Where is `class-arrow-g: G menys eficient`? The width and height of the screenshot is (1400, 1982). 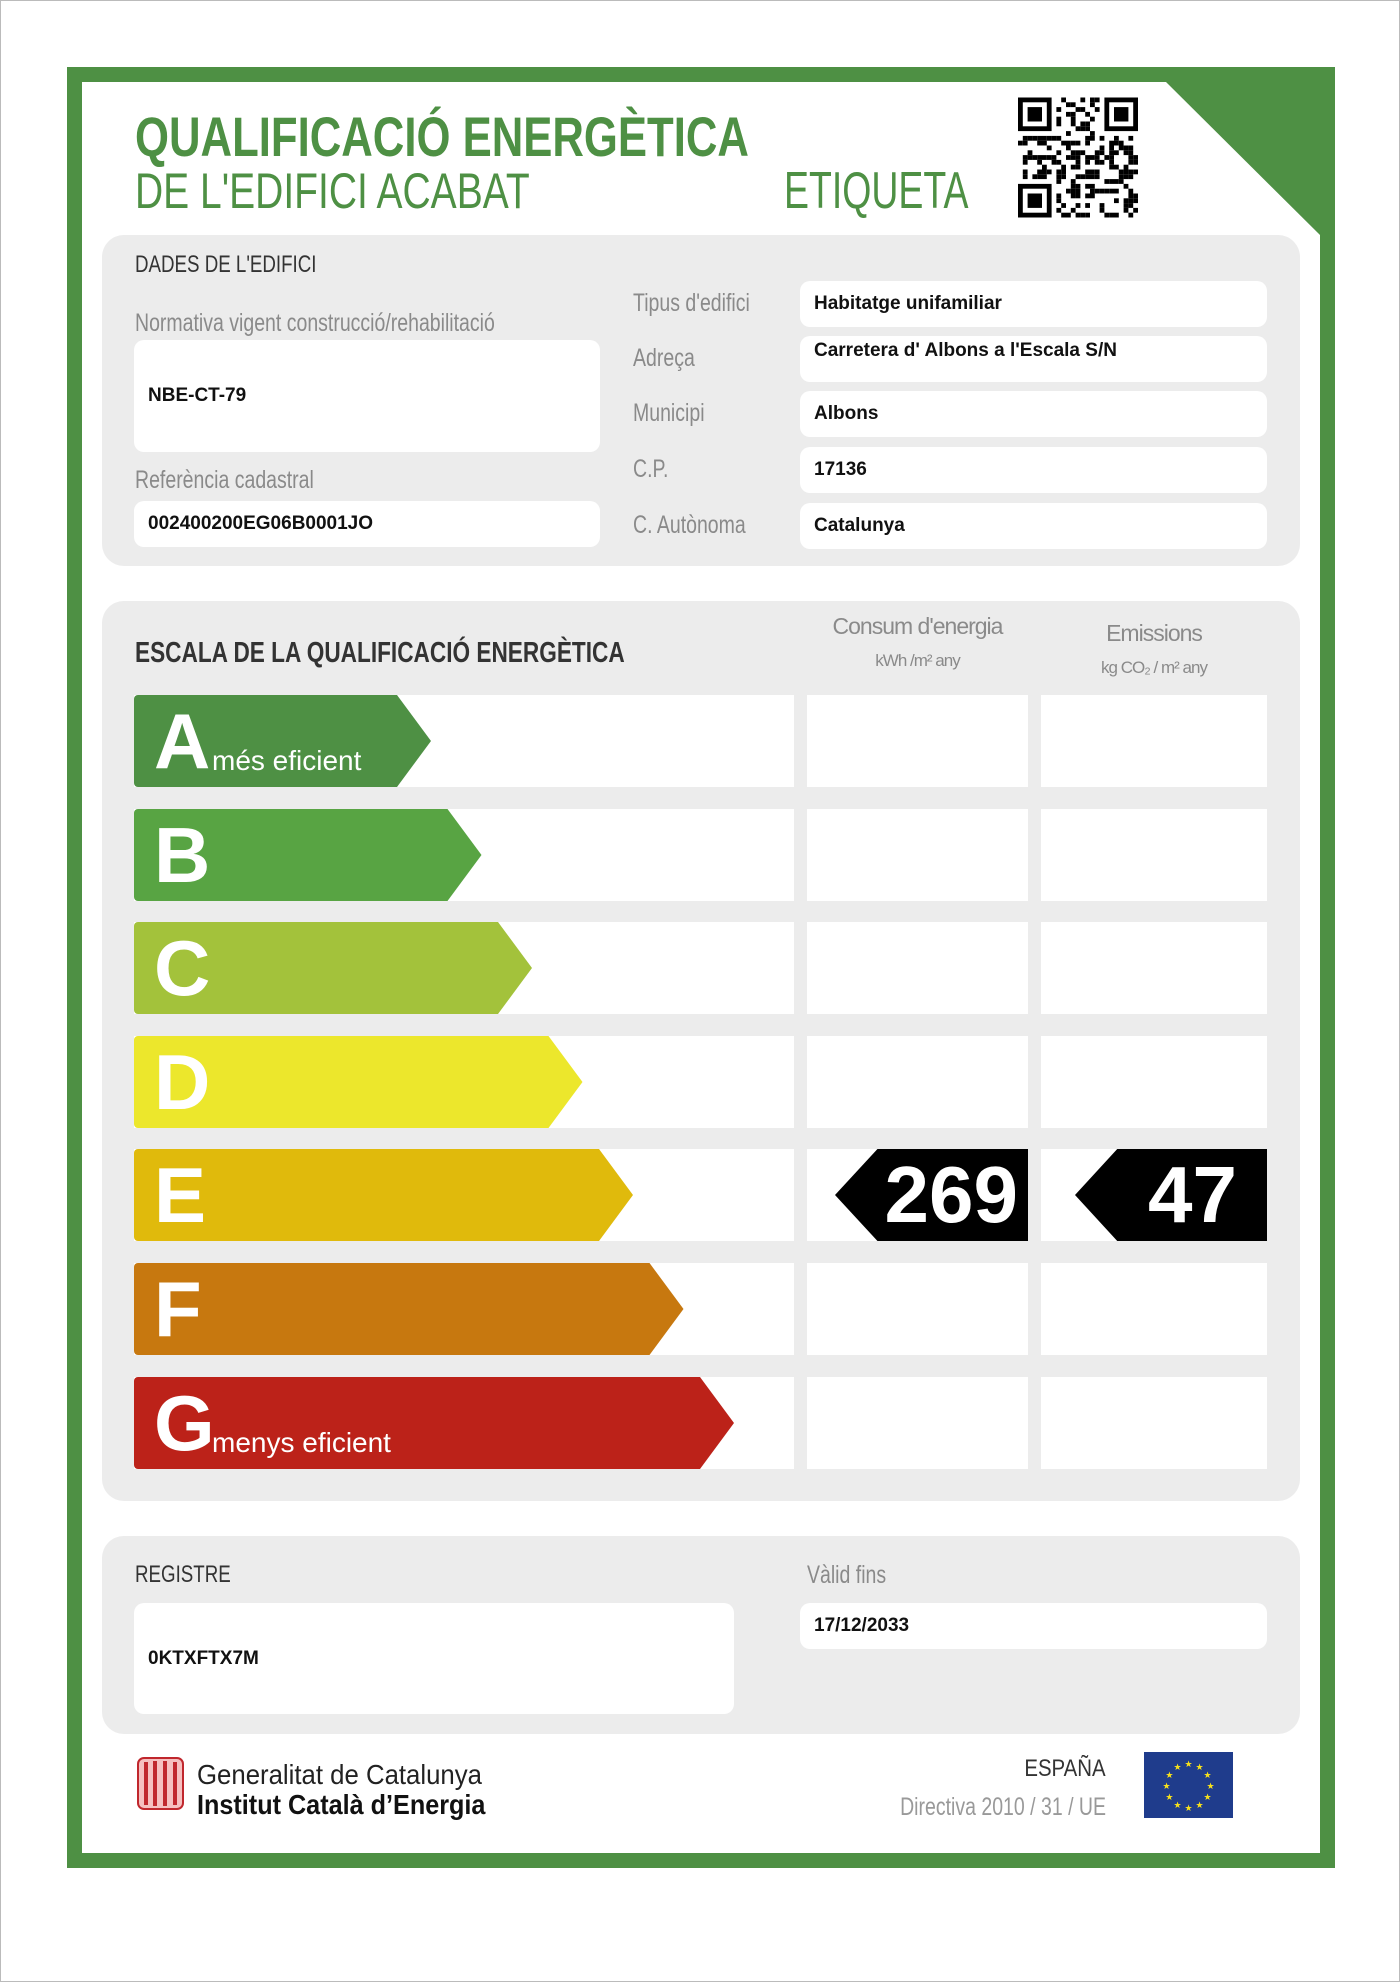
class-arrow-g: G menys eficient is located at coordinates (434, 1423).